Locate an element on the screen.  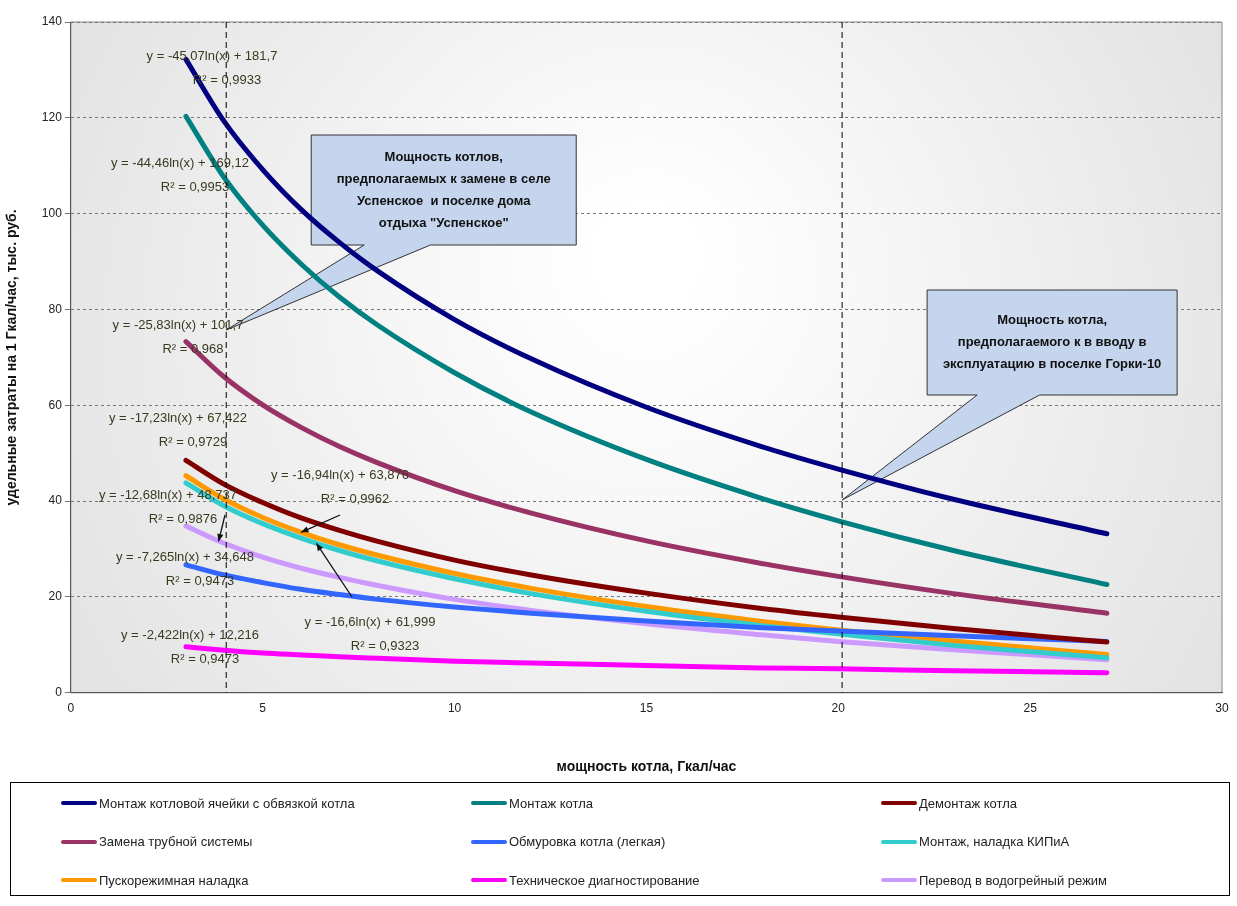
annotation: Мощность котлов, предполагаемых к замене в селе Успенское и поселке дома отдыха "Успенское" is located at coordinates (443, 189).